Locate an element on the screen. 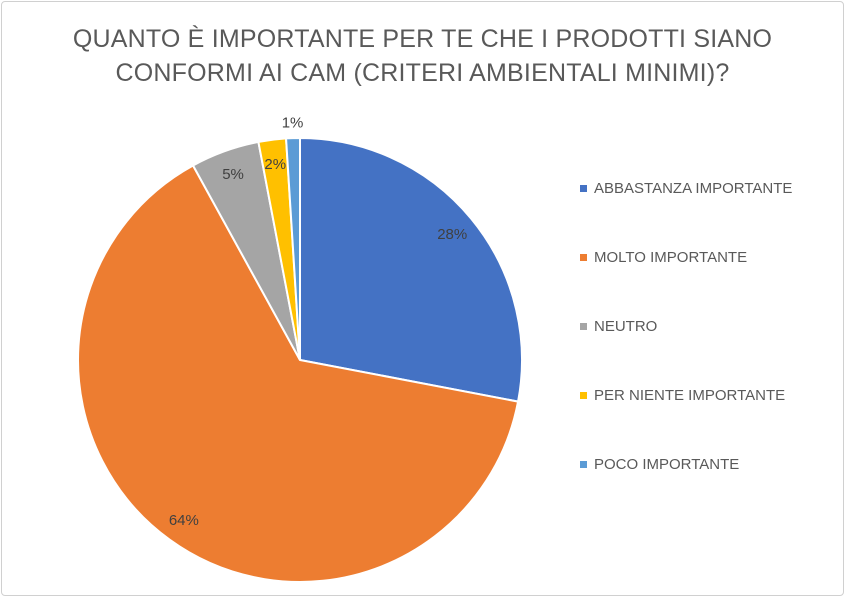  legend-item: NEUTRO is located at coordinates (618, 326).